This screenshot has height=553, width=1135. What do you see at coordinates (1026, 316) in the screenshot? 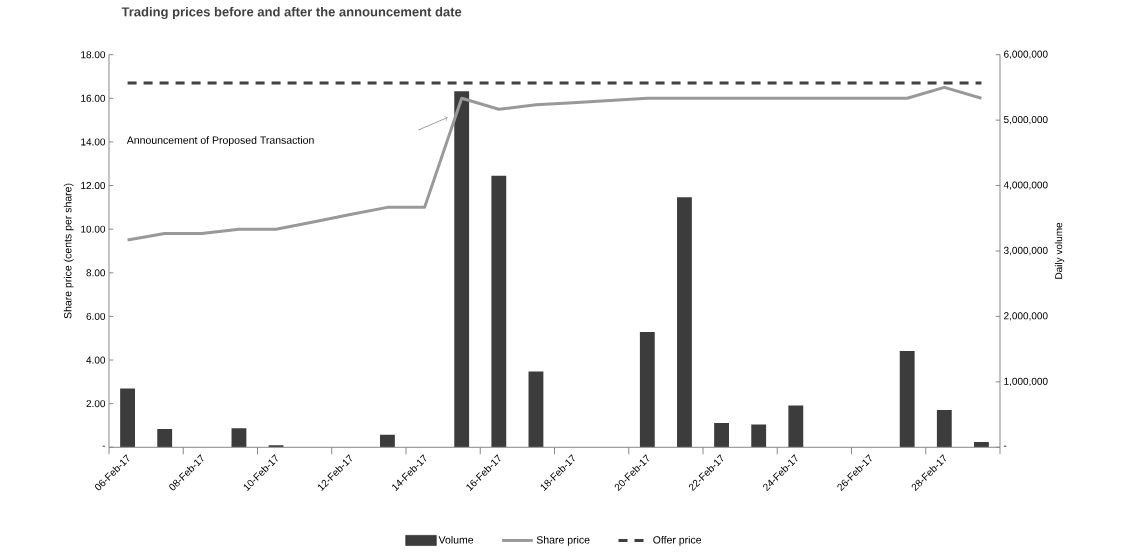
I see `y2-tick-label: 2,000,000` at bounding box center [1026, 316].